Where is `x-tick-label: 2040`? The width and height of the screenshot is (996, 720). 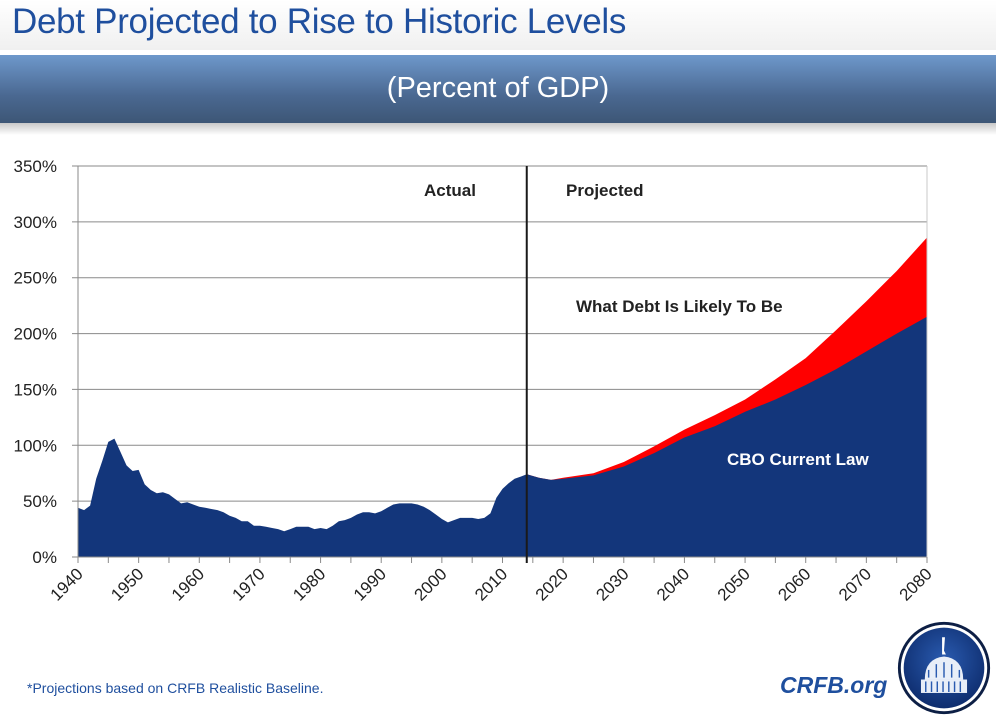 x-tick-label: 2040 is located at coordinates (673, 584).